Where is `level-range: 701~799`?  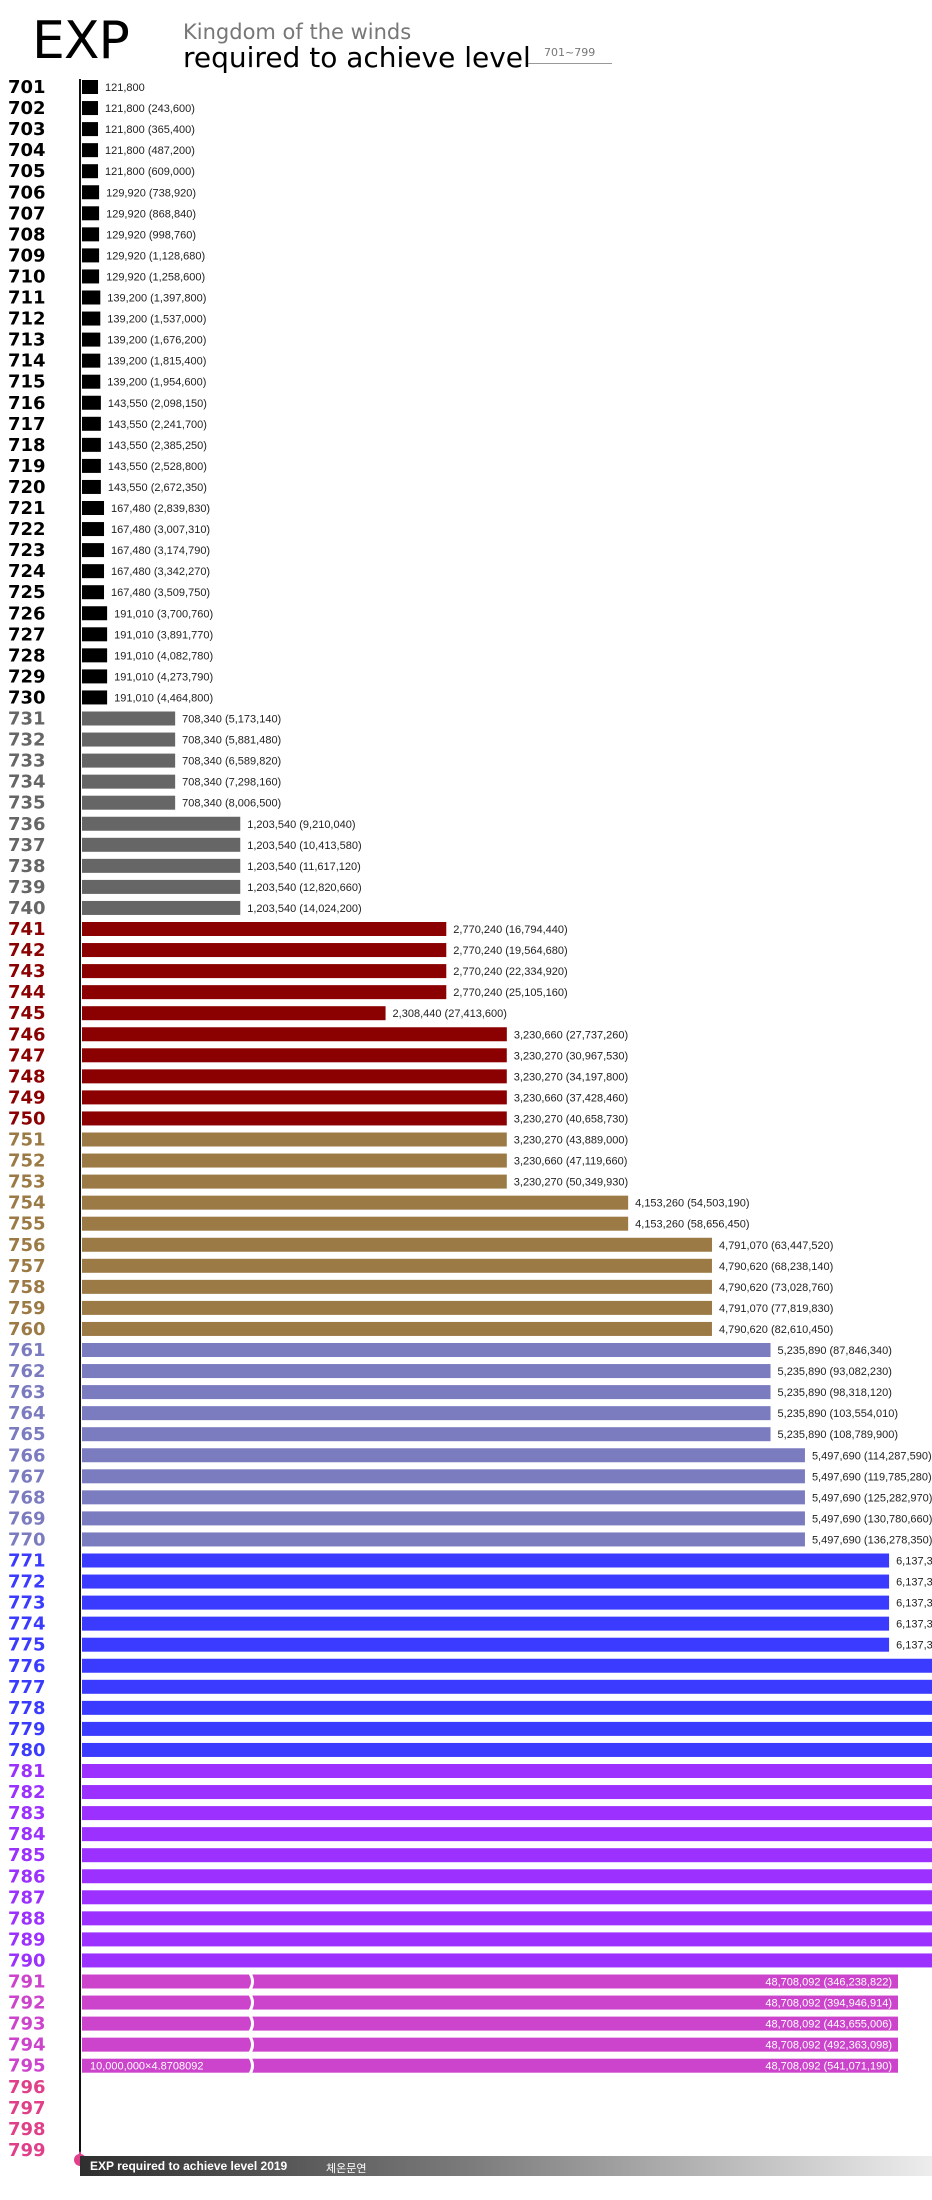 level-range: 701~799 is located at coordinates (570, 52).